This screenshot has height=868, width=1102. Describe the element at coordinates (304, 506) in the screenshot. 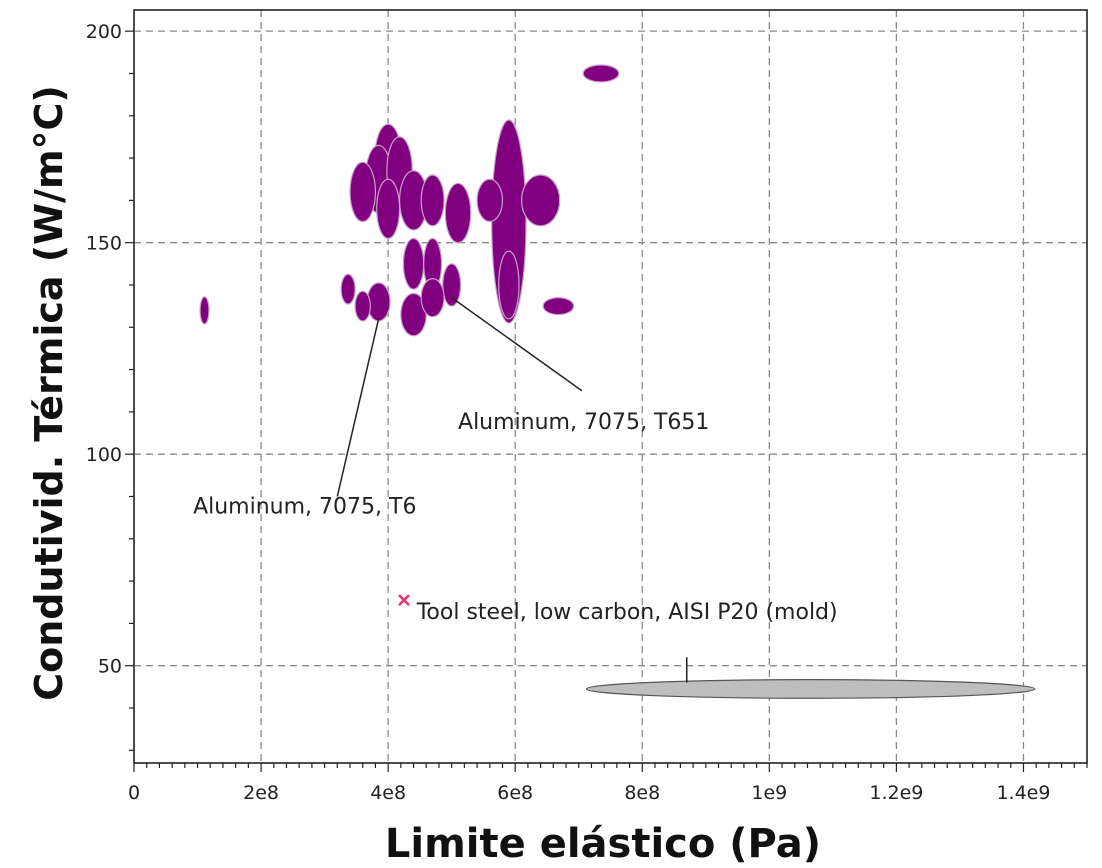

I see `annotation-label: Aluminum, 7075, T6` at that location.